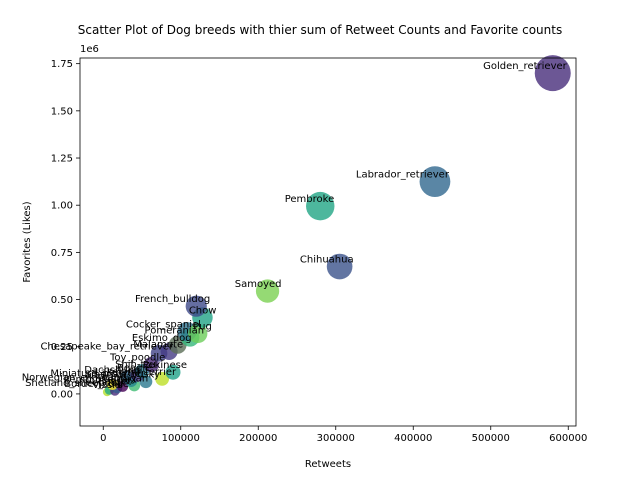 The height and width of the screenshot is (480, 640). I want to click on y-axis: 0.00 0.25 0.50 0.75 1.00 1.25 1.50 1.75, so click(65, 229).